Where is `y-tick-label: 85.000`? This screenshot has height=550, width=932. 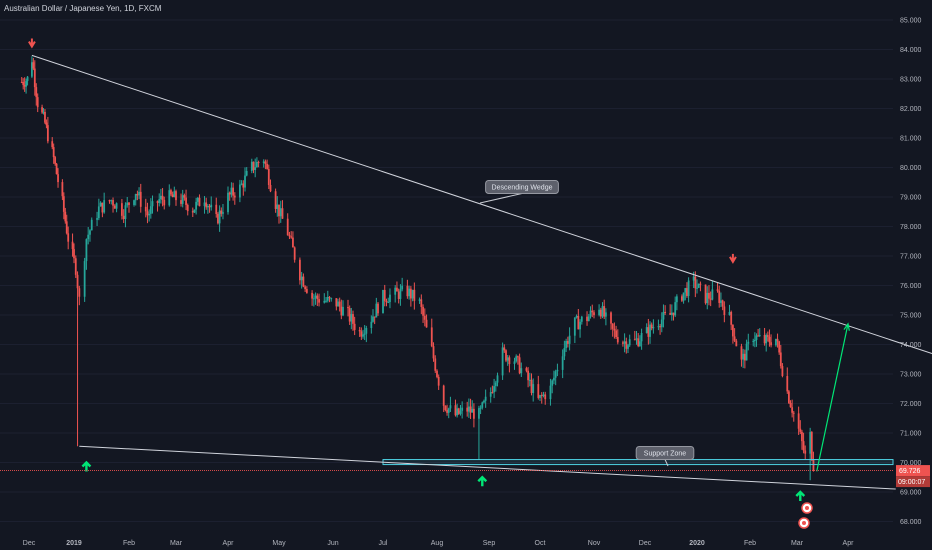
y-tick-label: 85.000 is located at coordinates (911, 21).